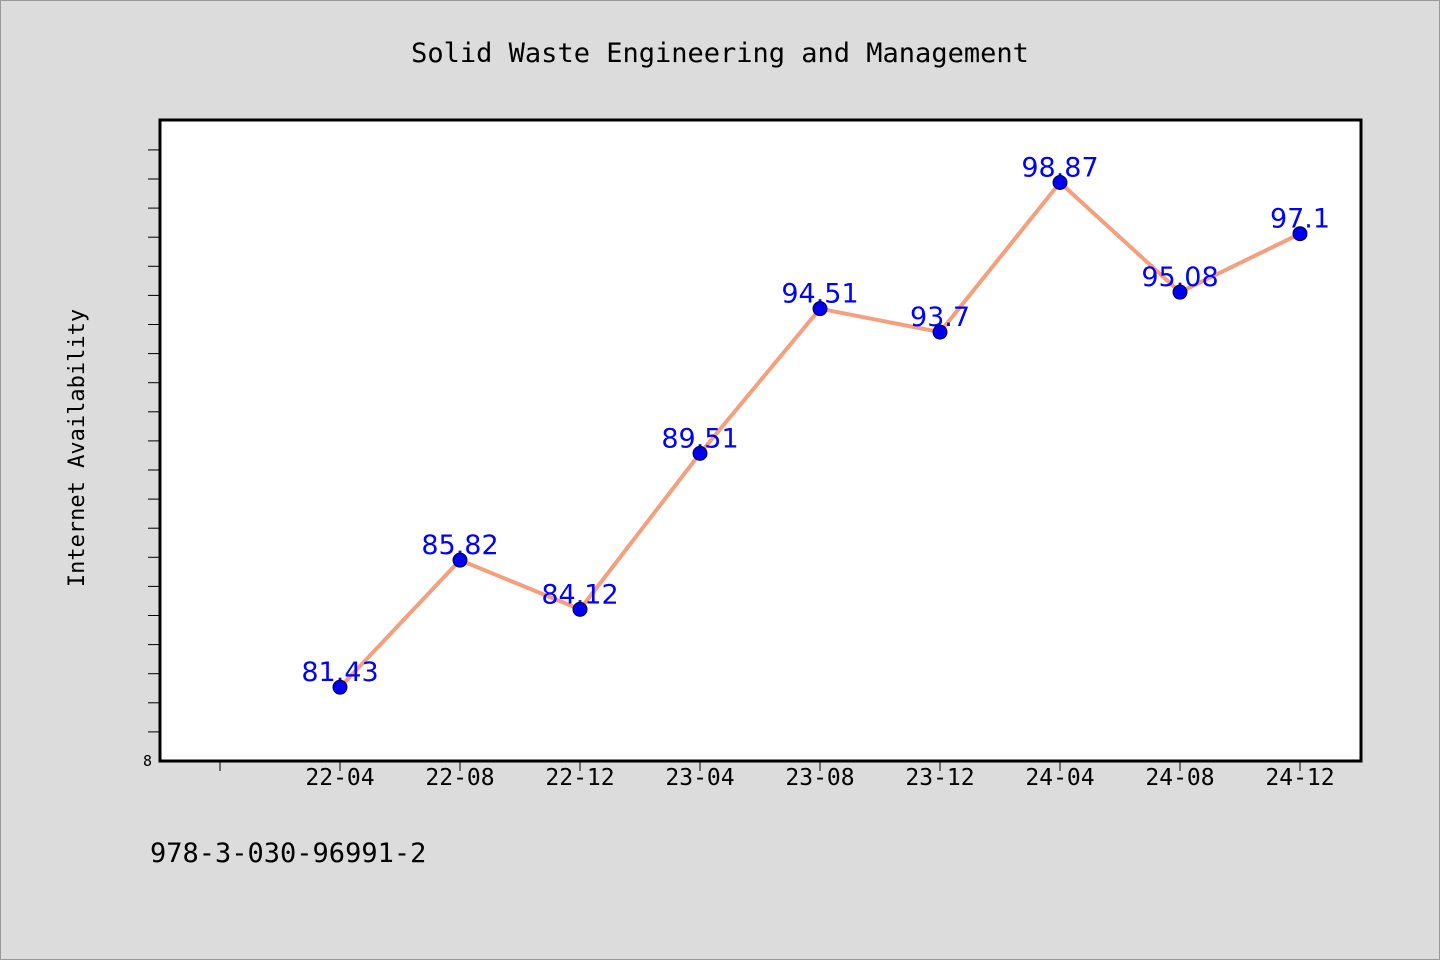 The image size is (1440, 960). What do you see at coordinates (1299, 778) in the screenshot?
I see `x-tick-label: 24-12` at bounding box center [1299, 778].